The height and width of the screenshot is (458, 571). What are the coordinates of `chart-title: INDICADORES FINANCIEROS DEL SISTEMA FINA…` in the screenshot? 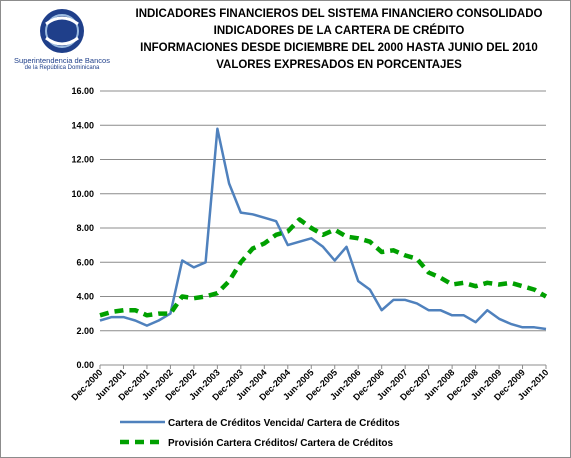 It's located at (339, 40).